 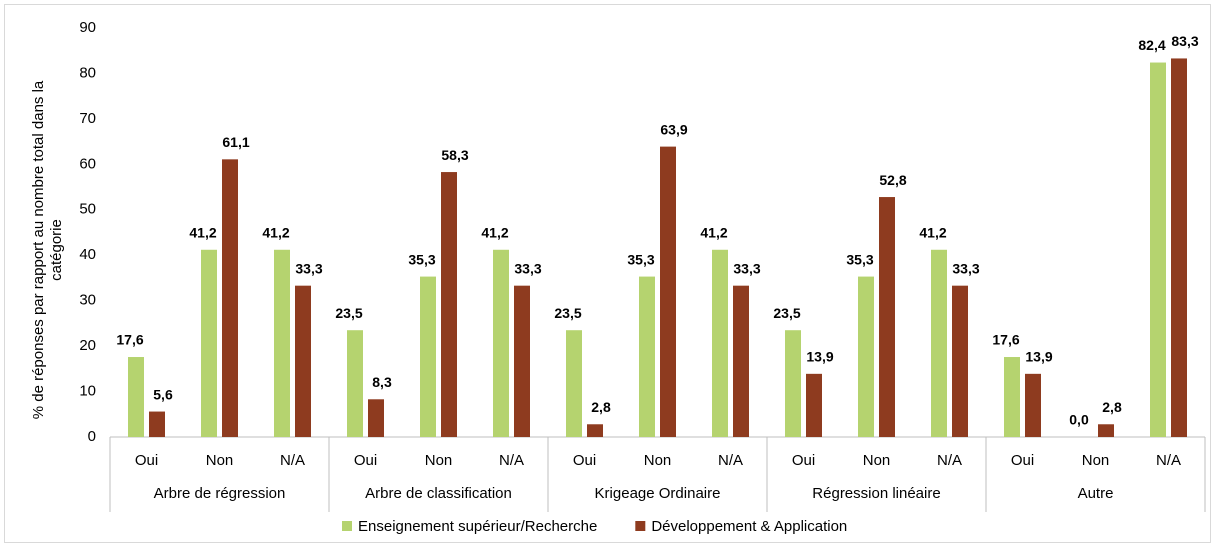 What do you see at coordinates (87, 27) in the screenshot?
I see `y-tick-label: 90` at bounding box center [87, 27].